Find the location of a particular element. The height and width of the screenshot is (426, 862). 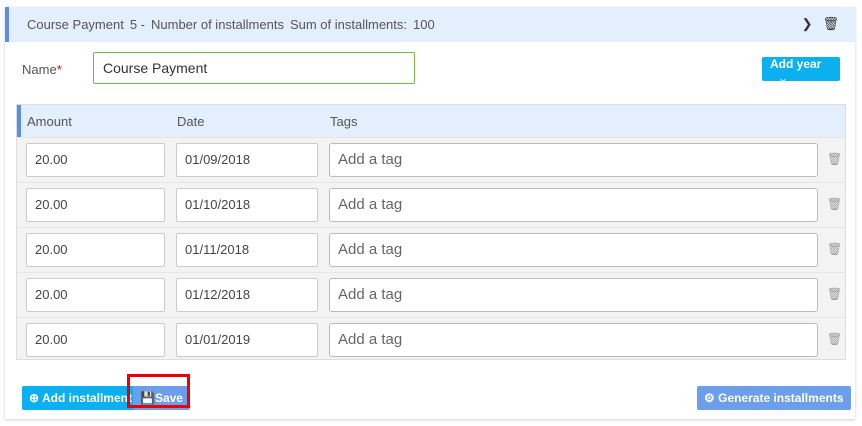

floppy-disk-icon: 💾 is located at coordinates (147, 398).